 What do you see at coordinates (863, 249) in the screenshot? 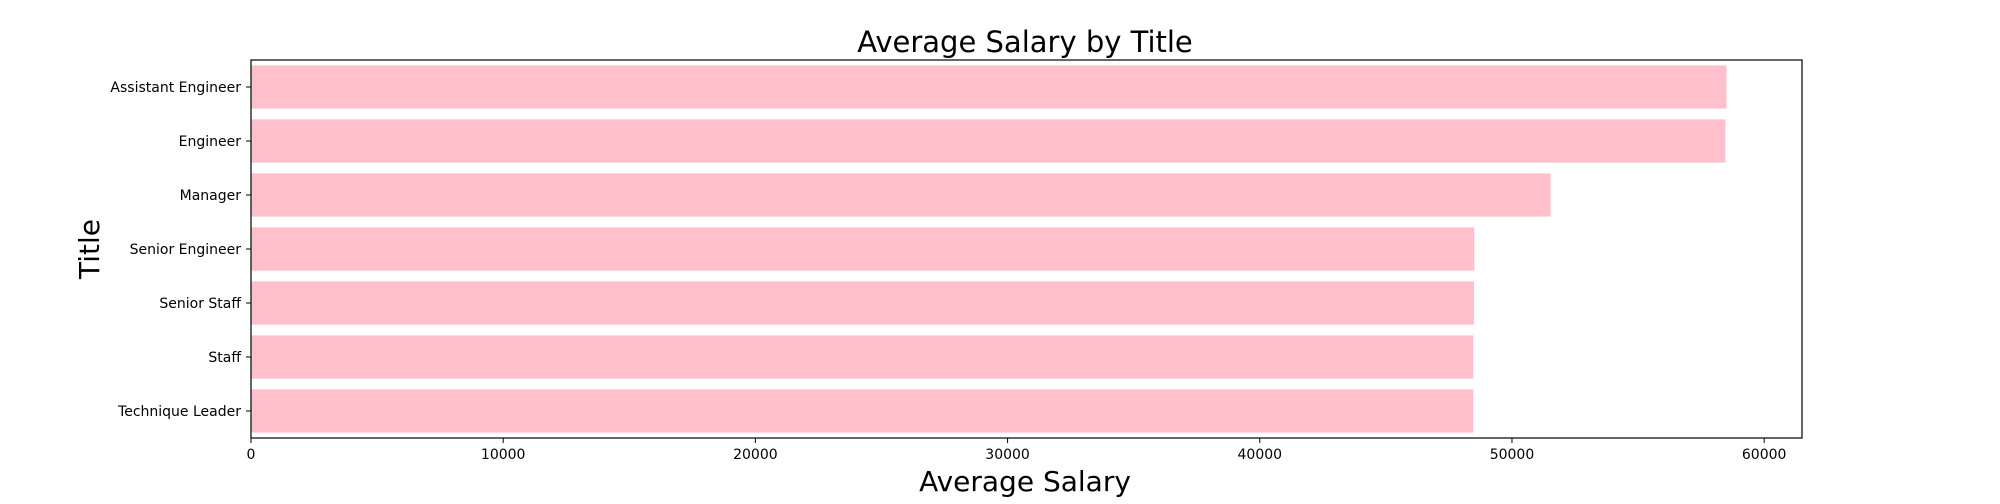
I see `bar-senior-engineer` at bounding box center [863, 249].